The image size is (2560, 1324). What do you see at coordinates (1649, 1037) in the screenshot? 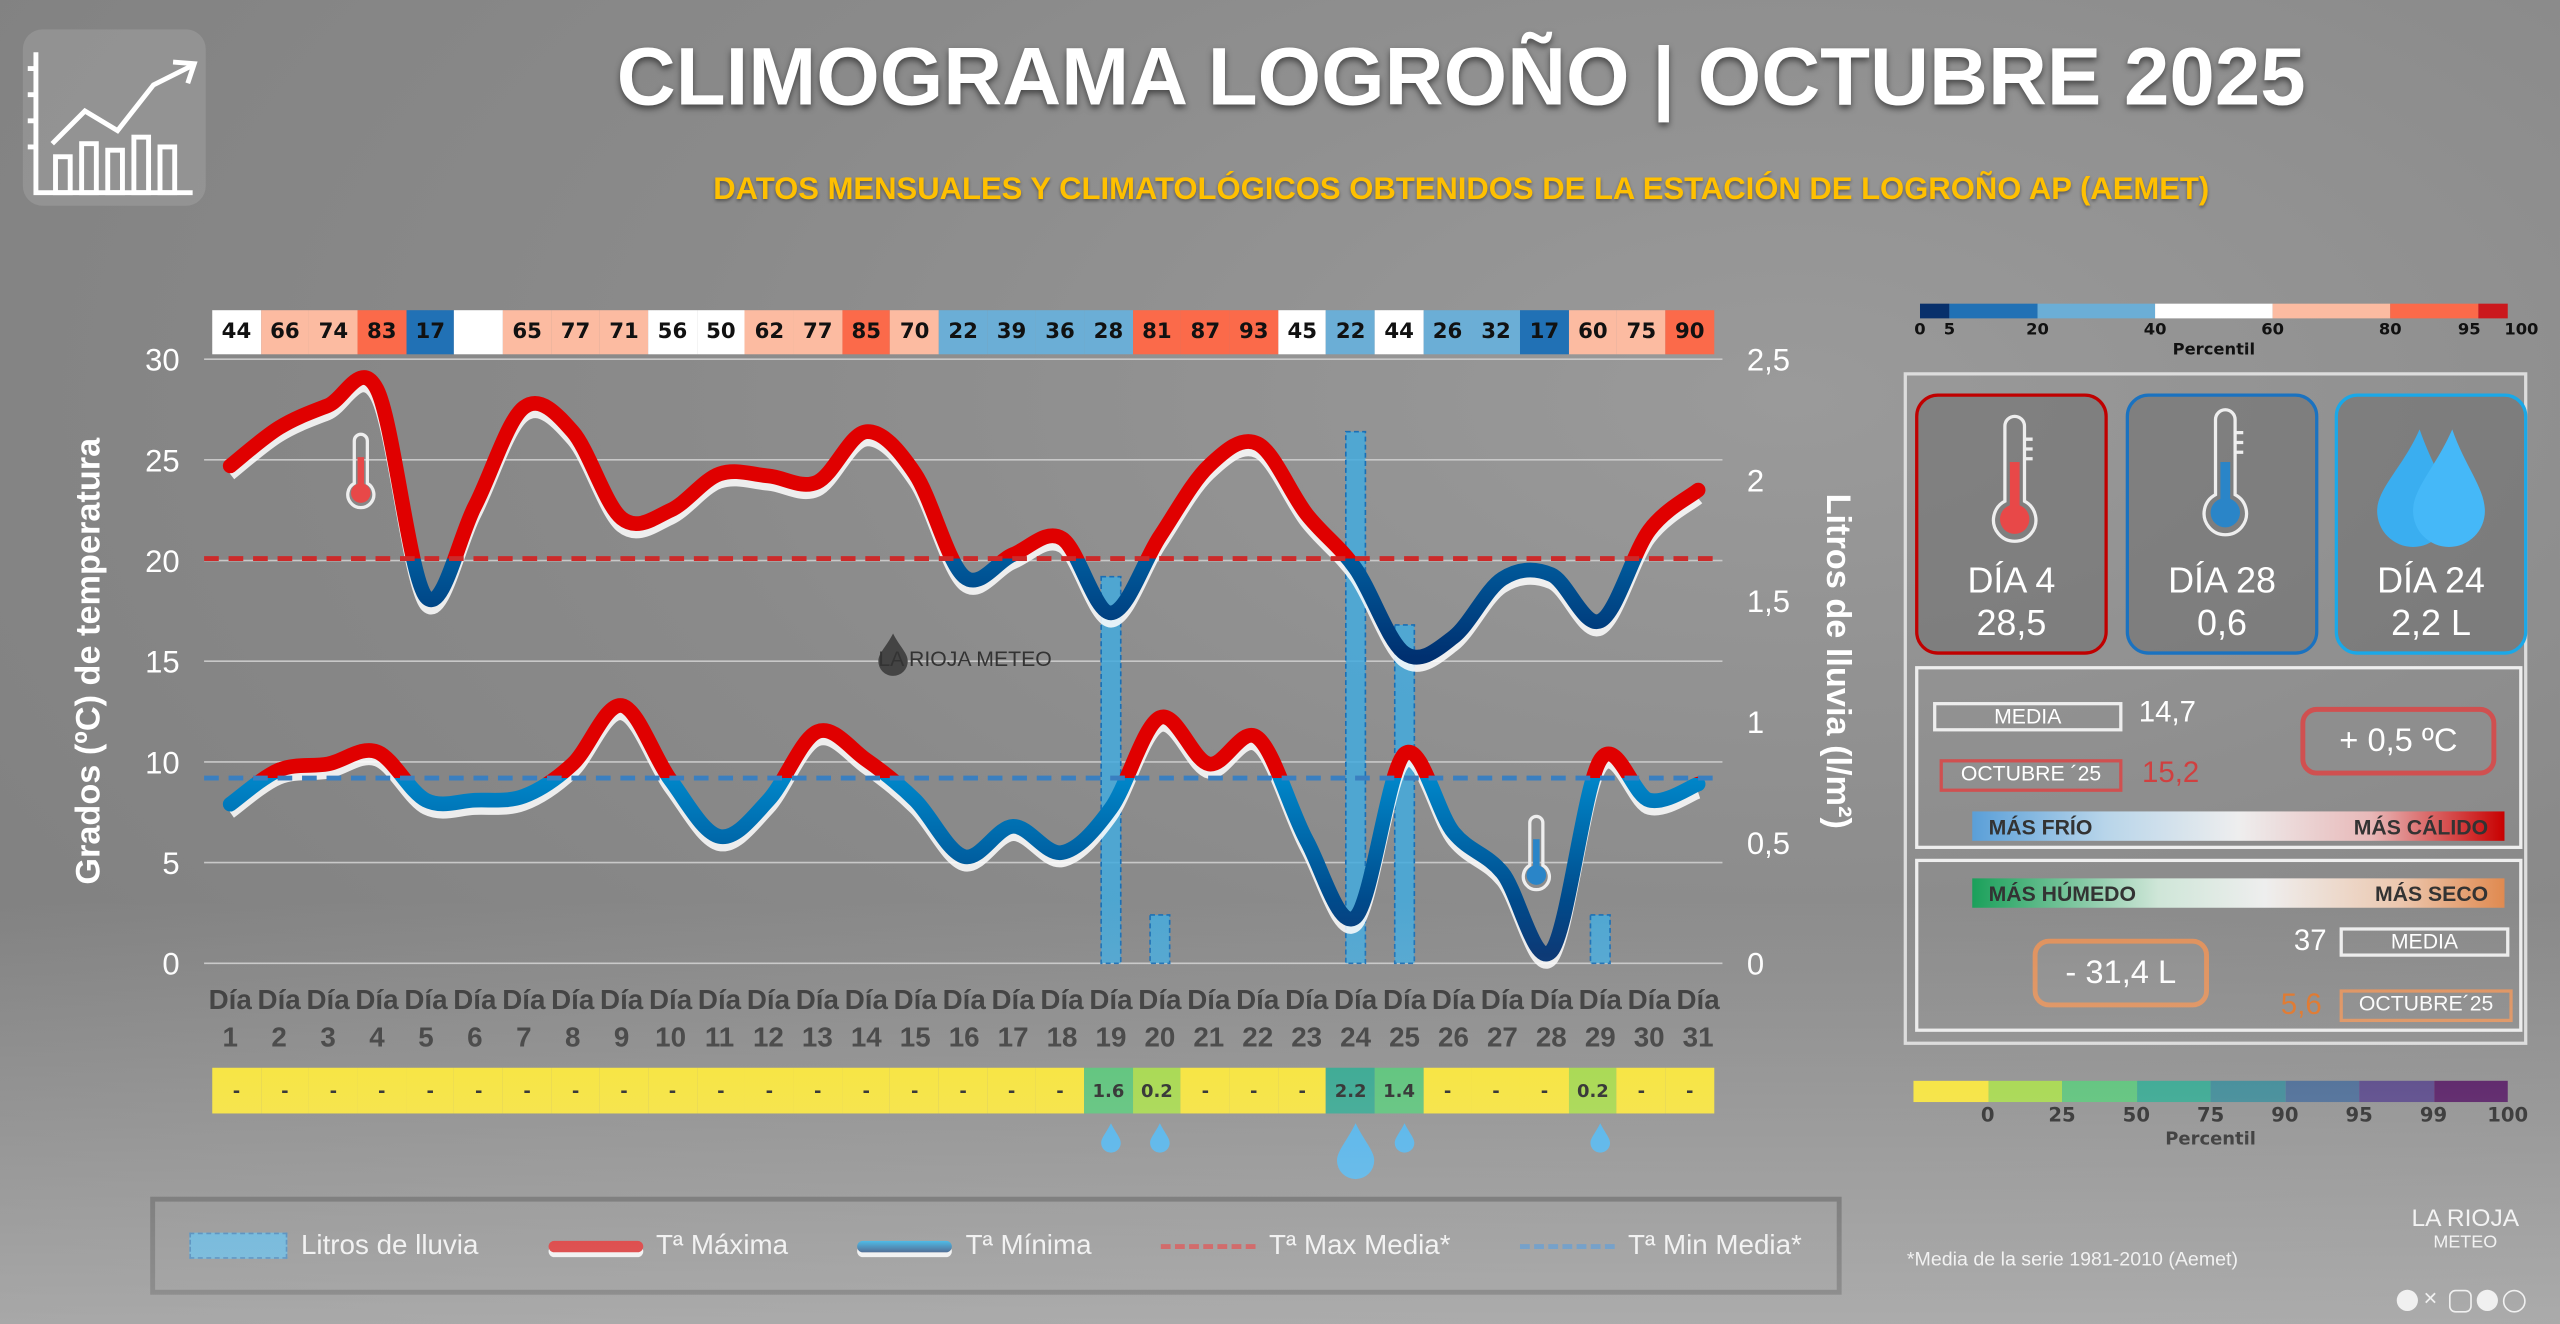
I see `x-tick-label: 30` at bounding box center [1649, 1037].